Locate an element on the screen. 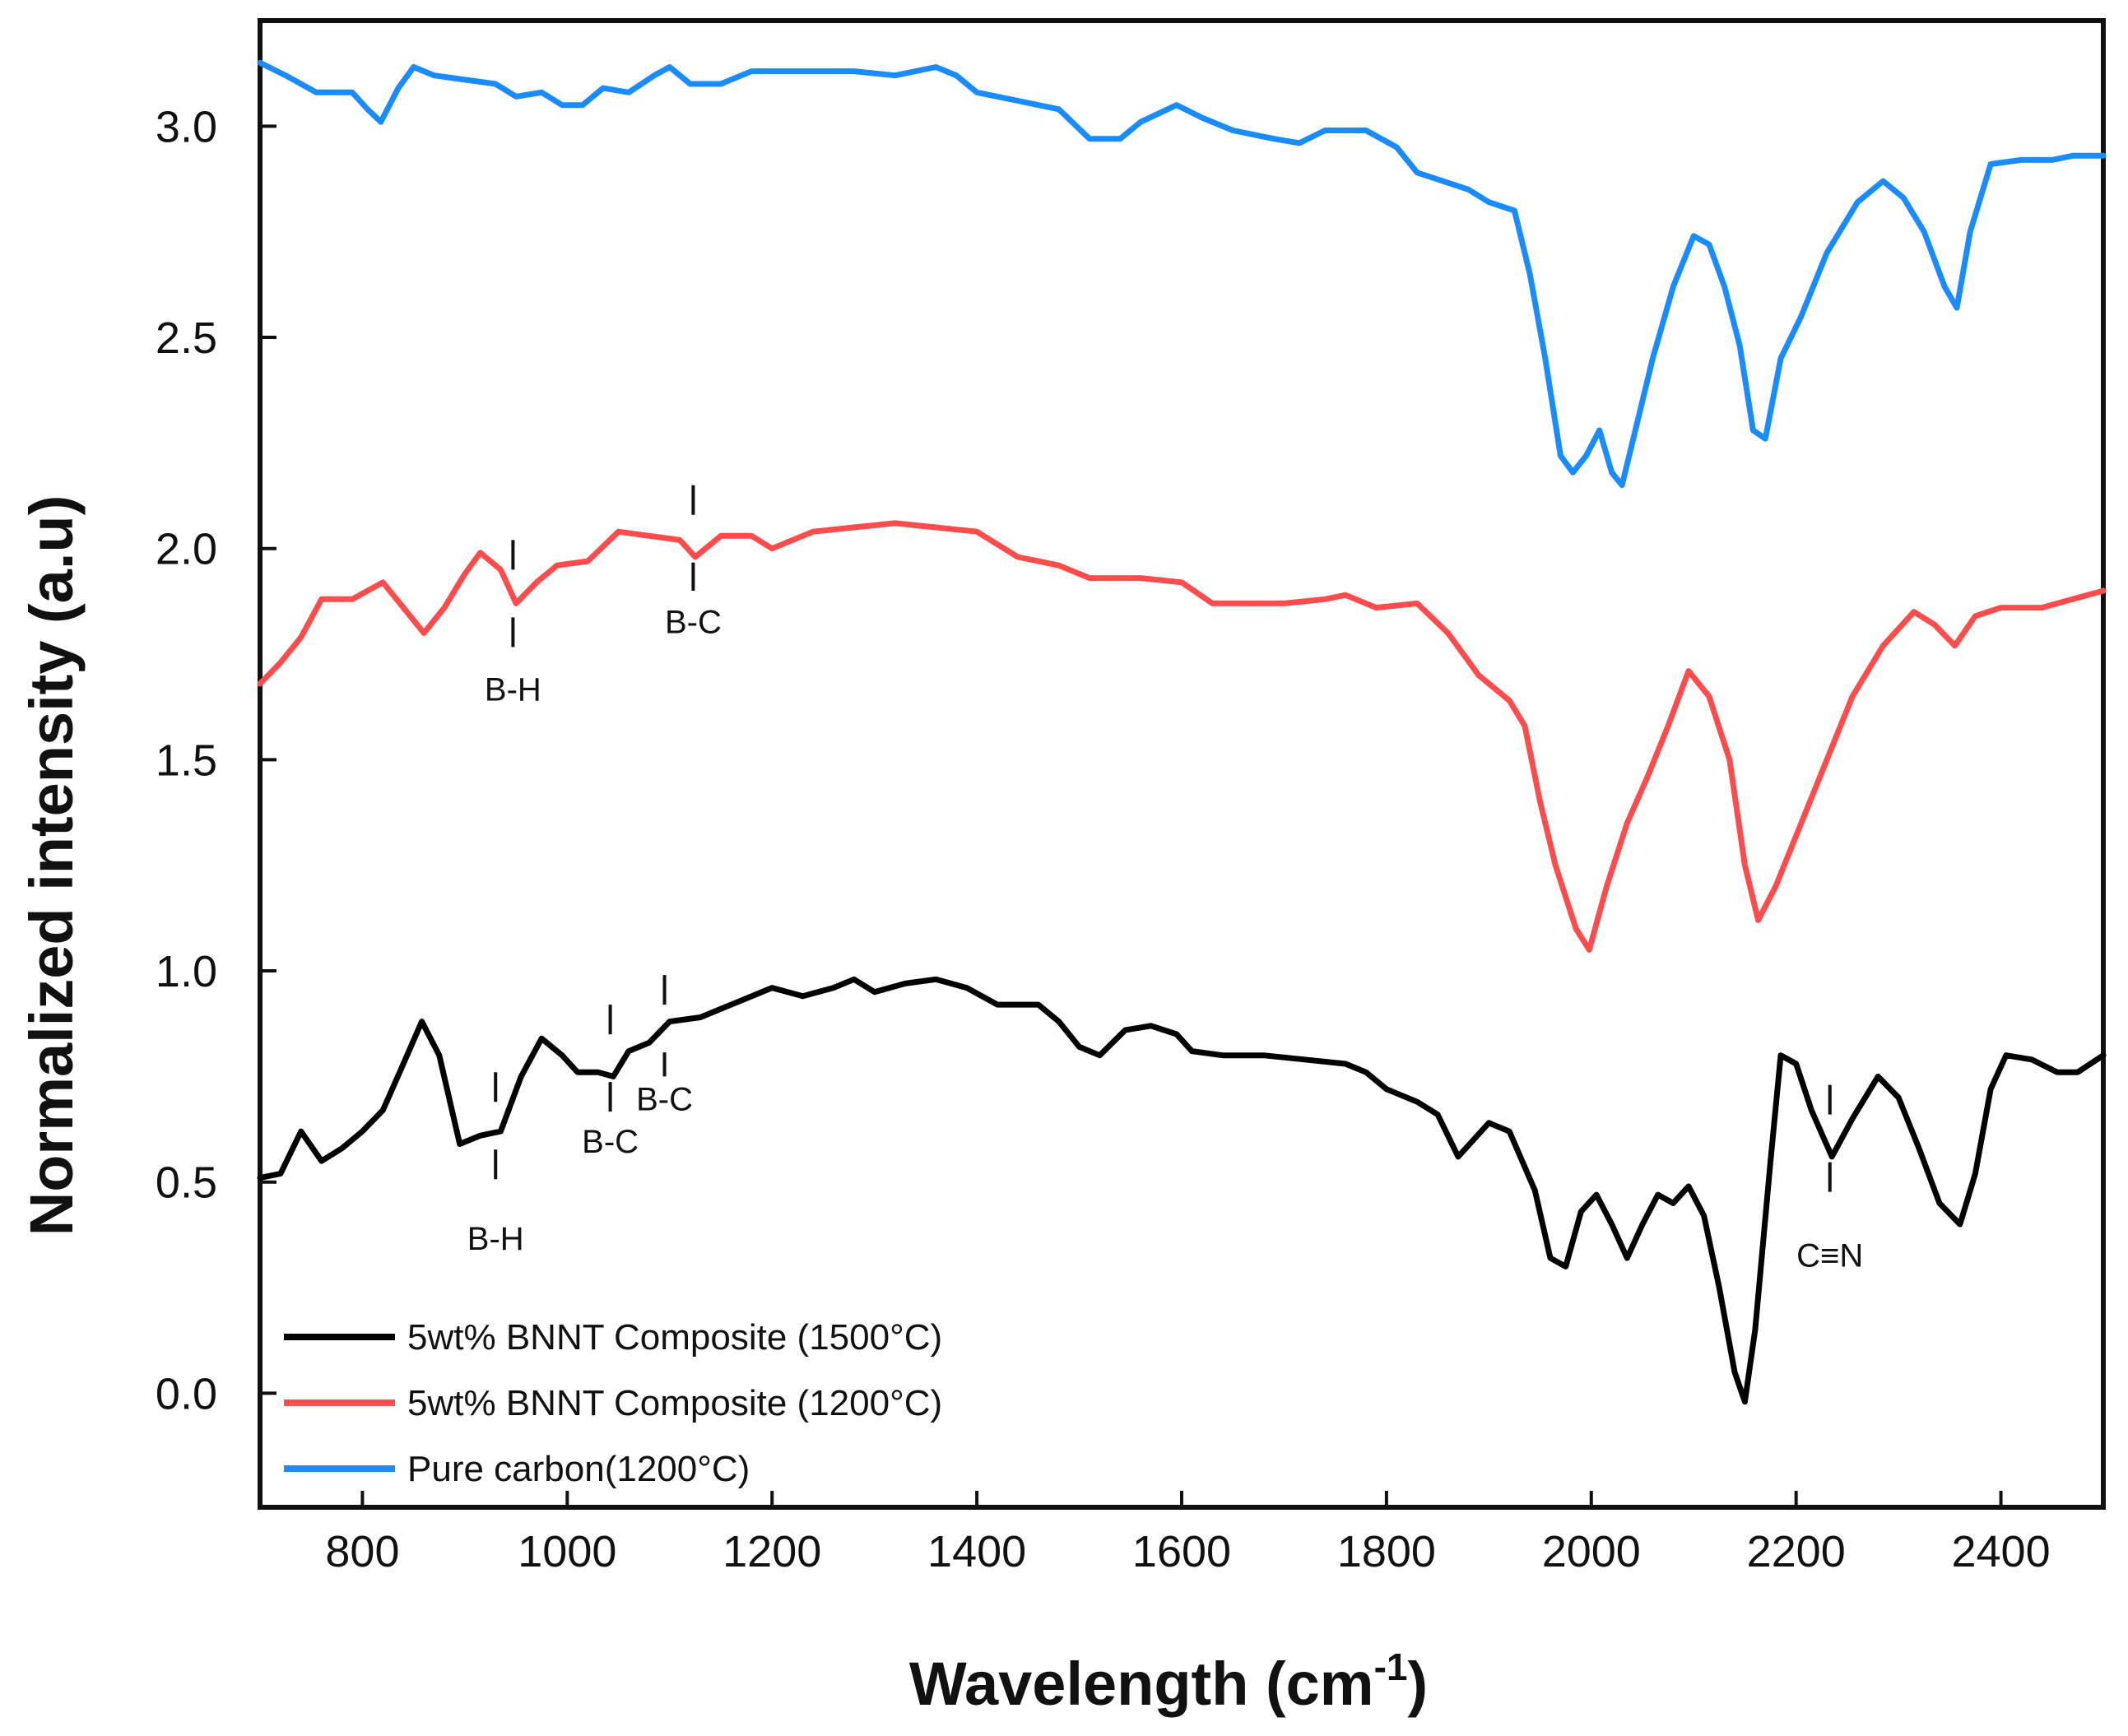 The width and height of the screenshot is (2128, 1736). y-tick-label: 2.0 is located at coordinates (186, 549).